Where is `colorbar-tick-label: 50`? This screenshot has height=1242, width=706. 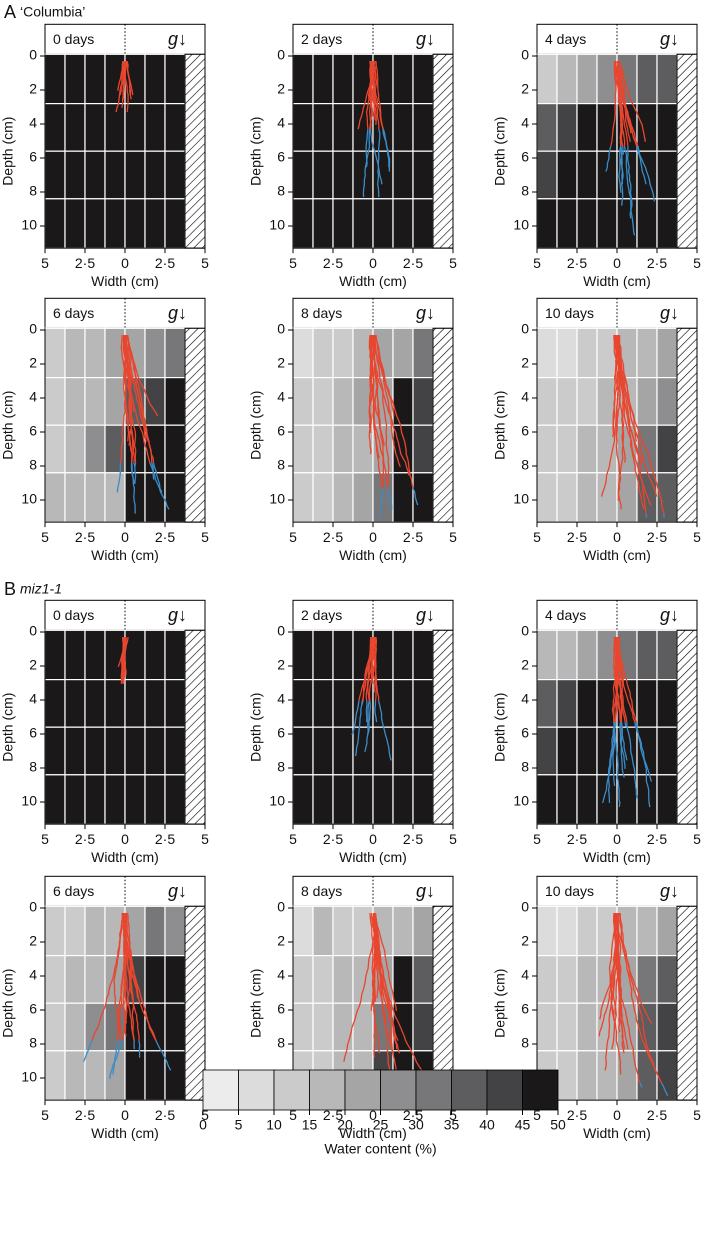
colorbar-tick-label: 50 is located at coordinates (558, 1125).